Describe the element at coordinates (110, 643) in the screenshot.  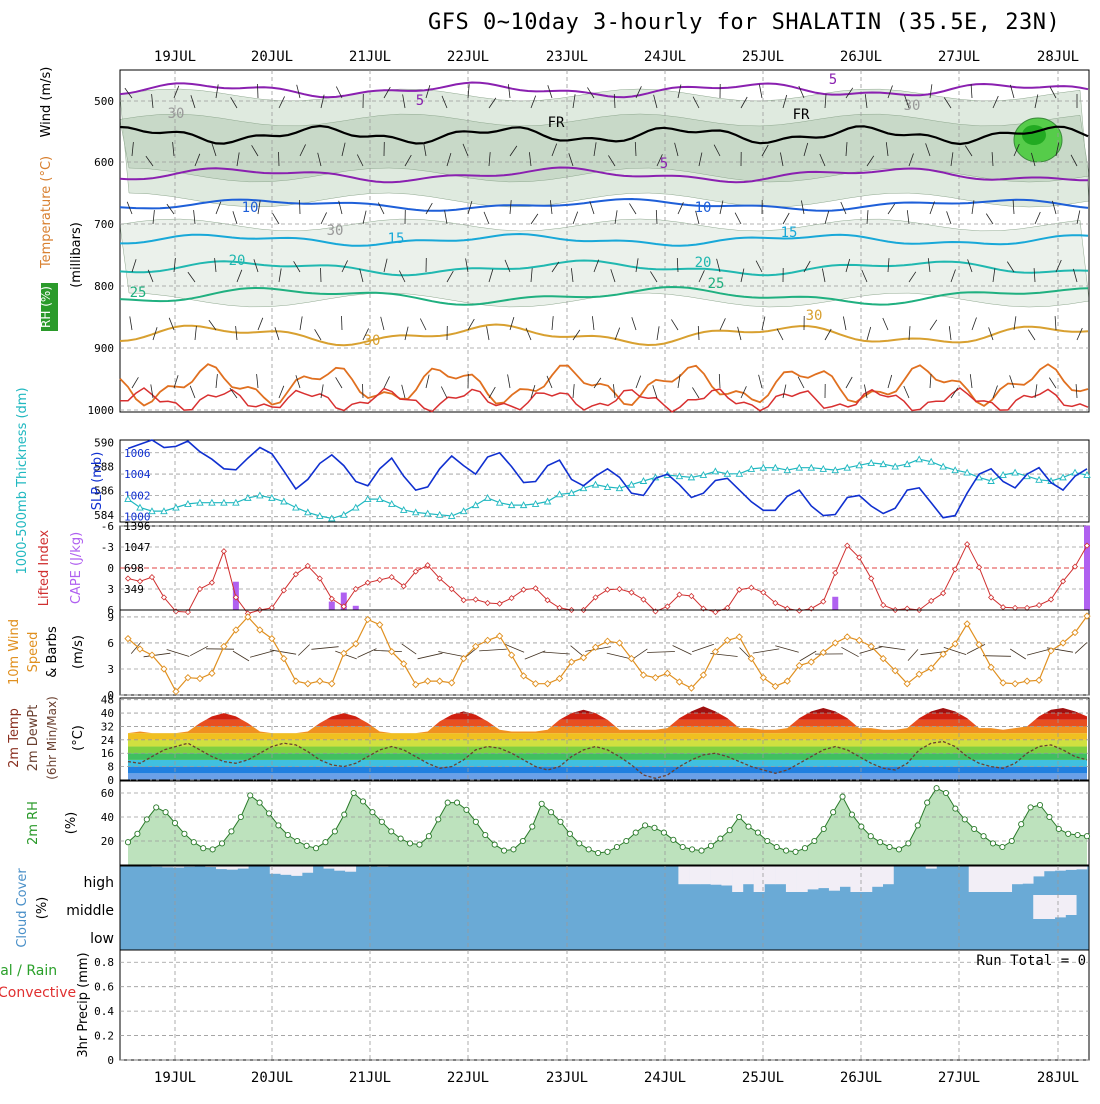
I see `wind-tick-6: 6` at that location.